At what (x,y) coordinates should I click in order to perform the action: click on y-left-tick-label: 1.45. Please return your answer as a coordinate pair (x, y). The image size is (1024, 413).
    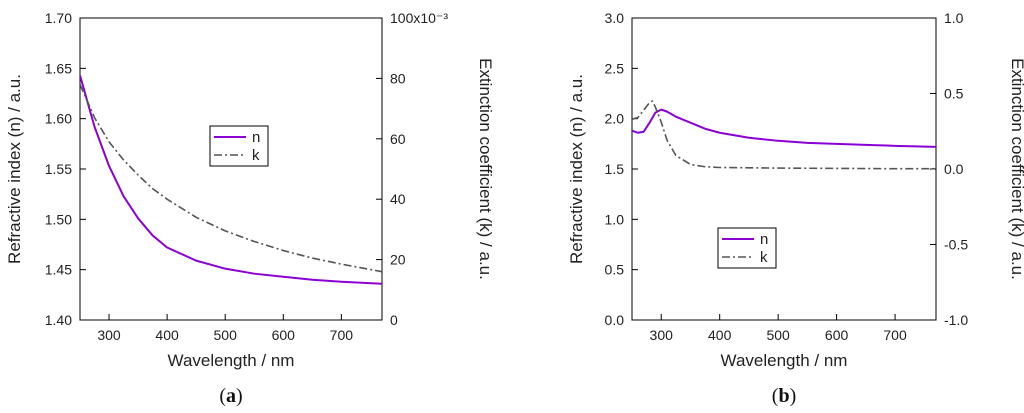
    Looking at the image, I should click on (58, 270).